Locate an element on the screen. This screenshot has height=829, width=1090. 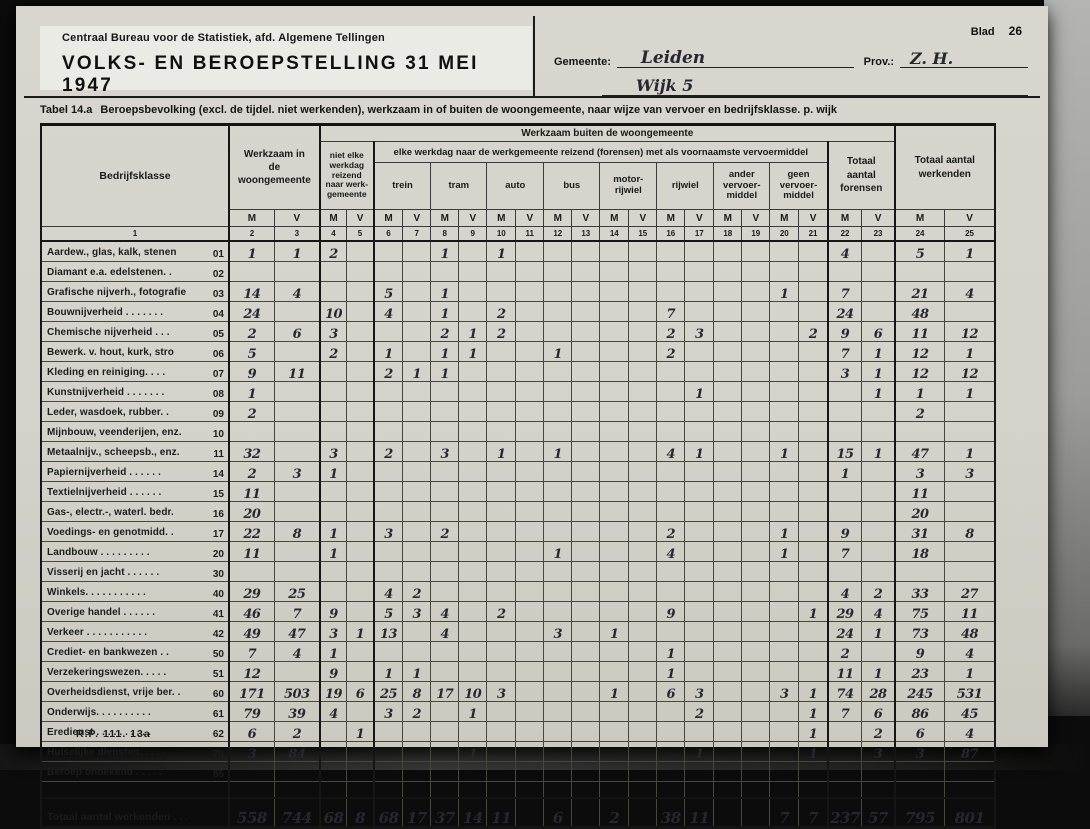
handwritten-value: 48 is located at coordinates (969, 634).